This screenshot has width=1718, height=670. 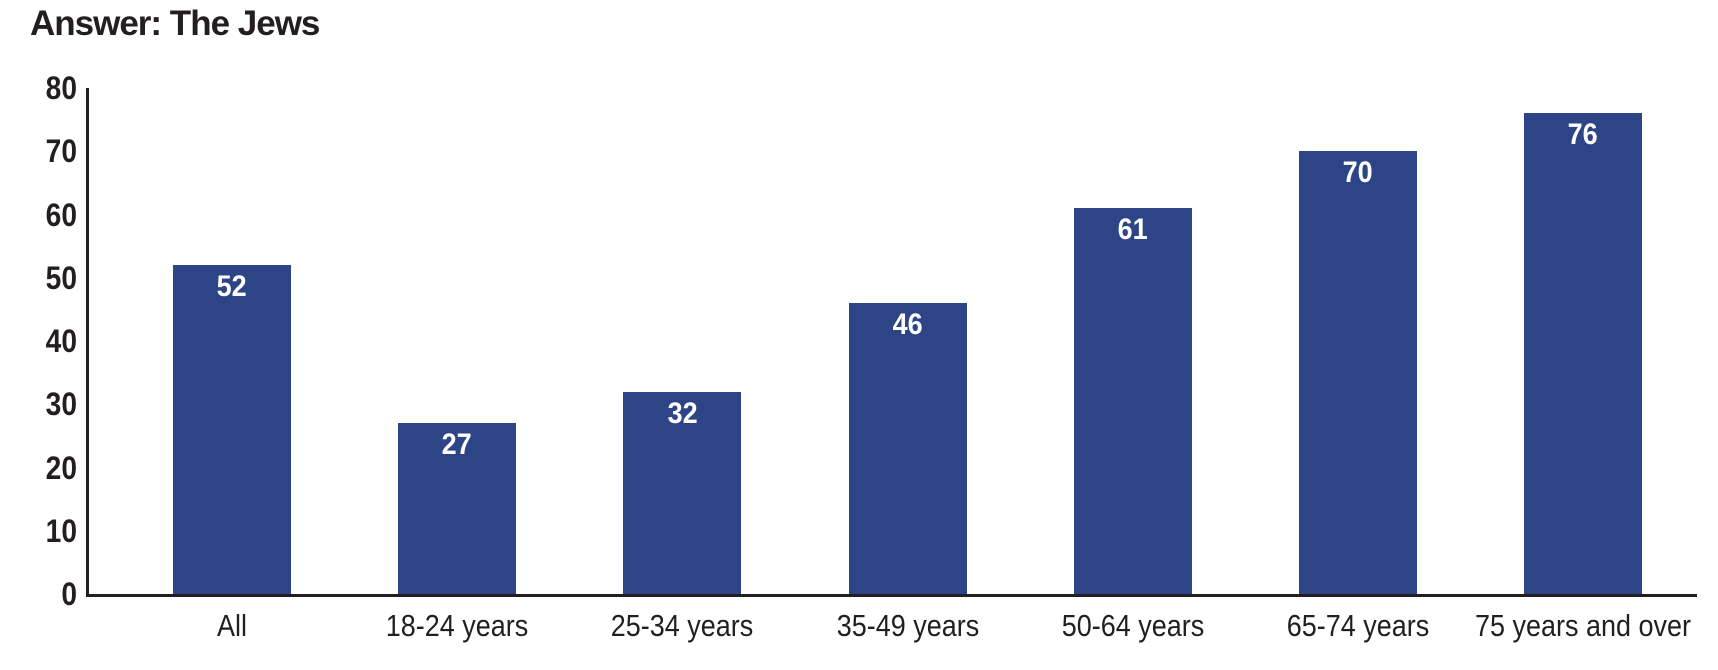 What do you see at coordinates (61, 214) in the screenshot?
I see `y-axis-tick-label: 60` at bounding box center [61, 214].